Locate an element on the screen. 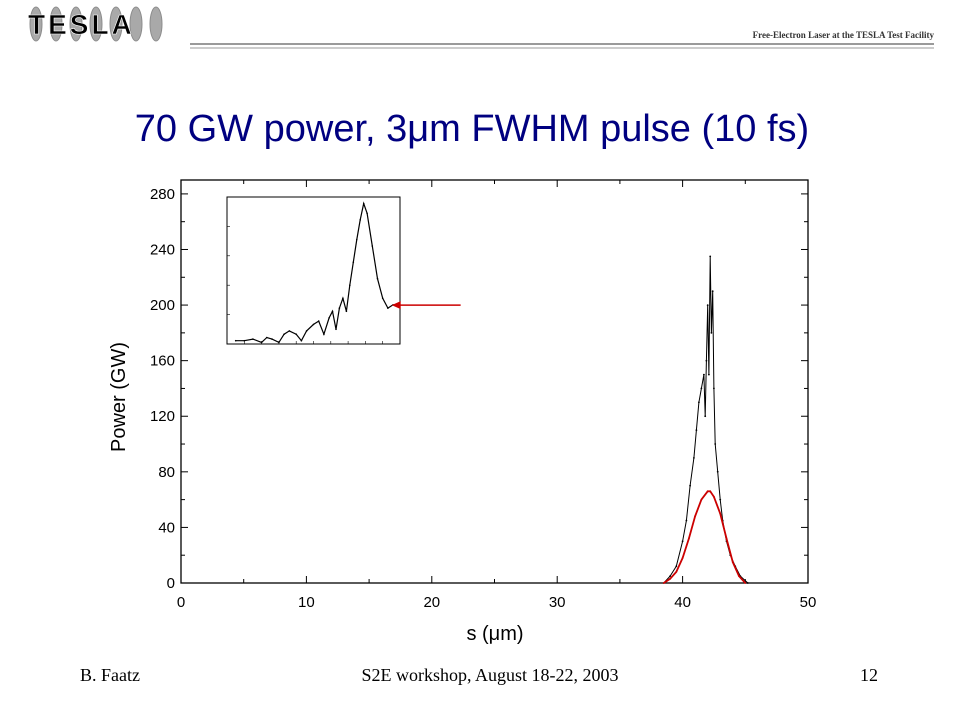  envelope-series-line is located at coordinates (704, 537).